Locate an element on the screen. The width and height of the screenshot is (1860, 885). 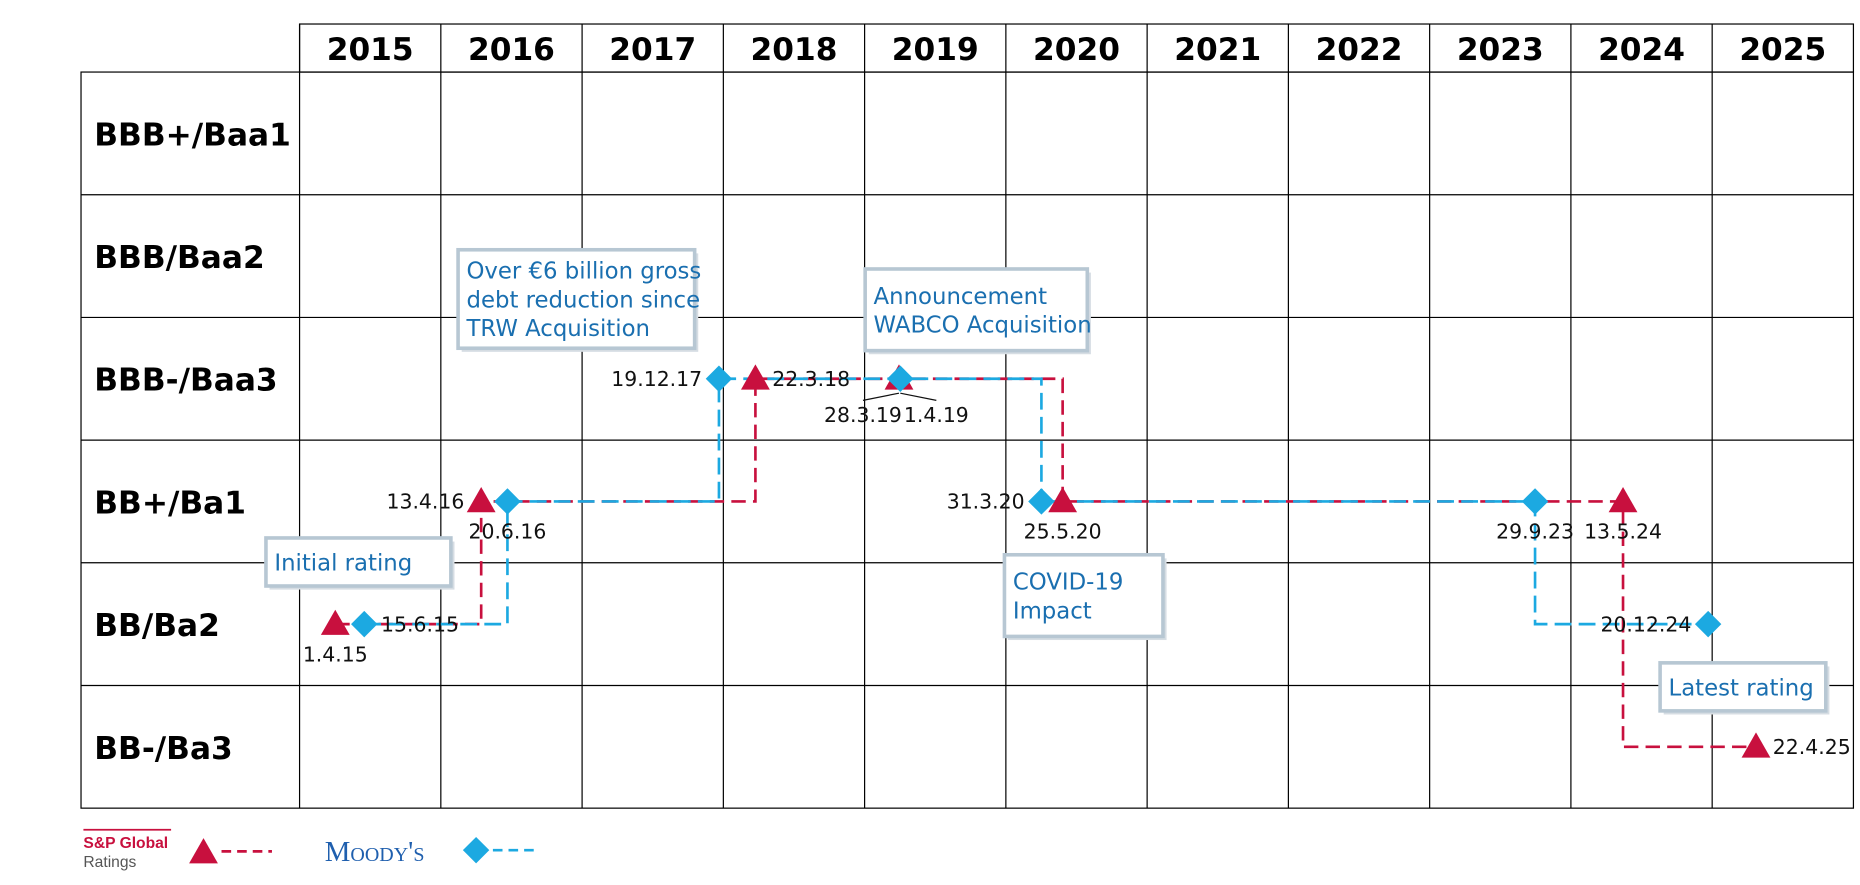
date-label: 25.5.20 is located at coordinates (1063, 532).